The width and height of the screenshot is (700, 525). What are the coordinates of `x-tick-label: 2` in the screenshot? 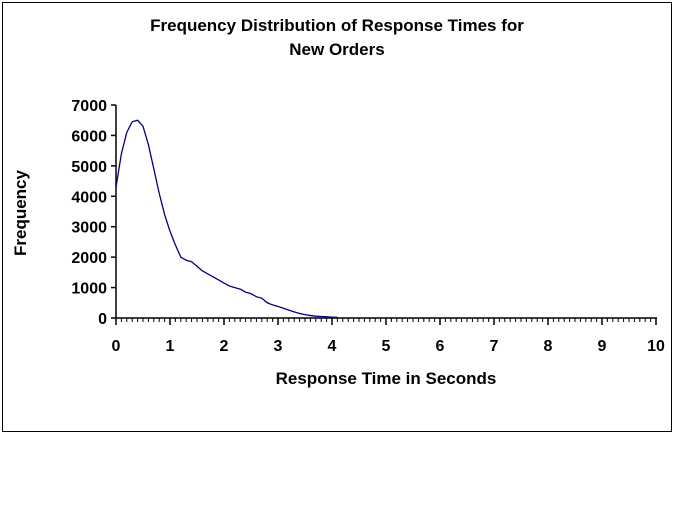 It's located at (224, 346).